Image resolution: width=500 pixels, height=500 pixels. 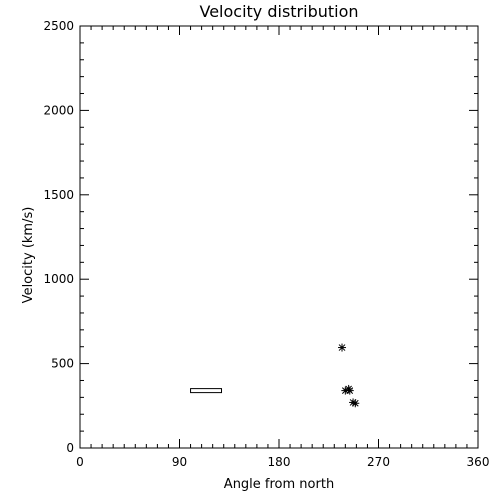 What do you see at coordinates (62, 364) in the screenshot?
I see `y-tick-label: 500` at bounding box center [62, 364].